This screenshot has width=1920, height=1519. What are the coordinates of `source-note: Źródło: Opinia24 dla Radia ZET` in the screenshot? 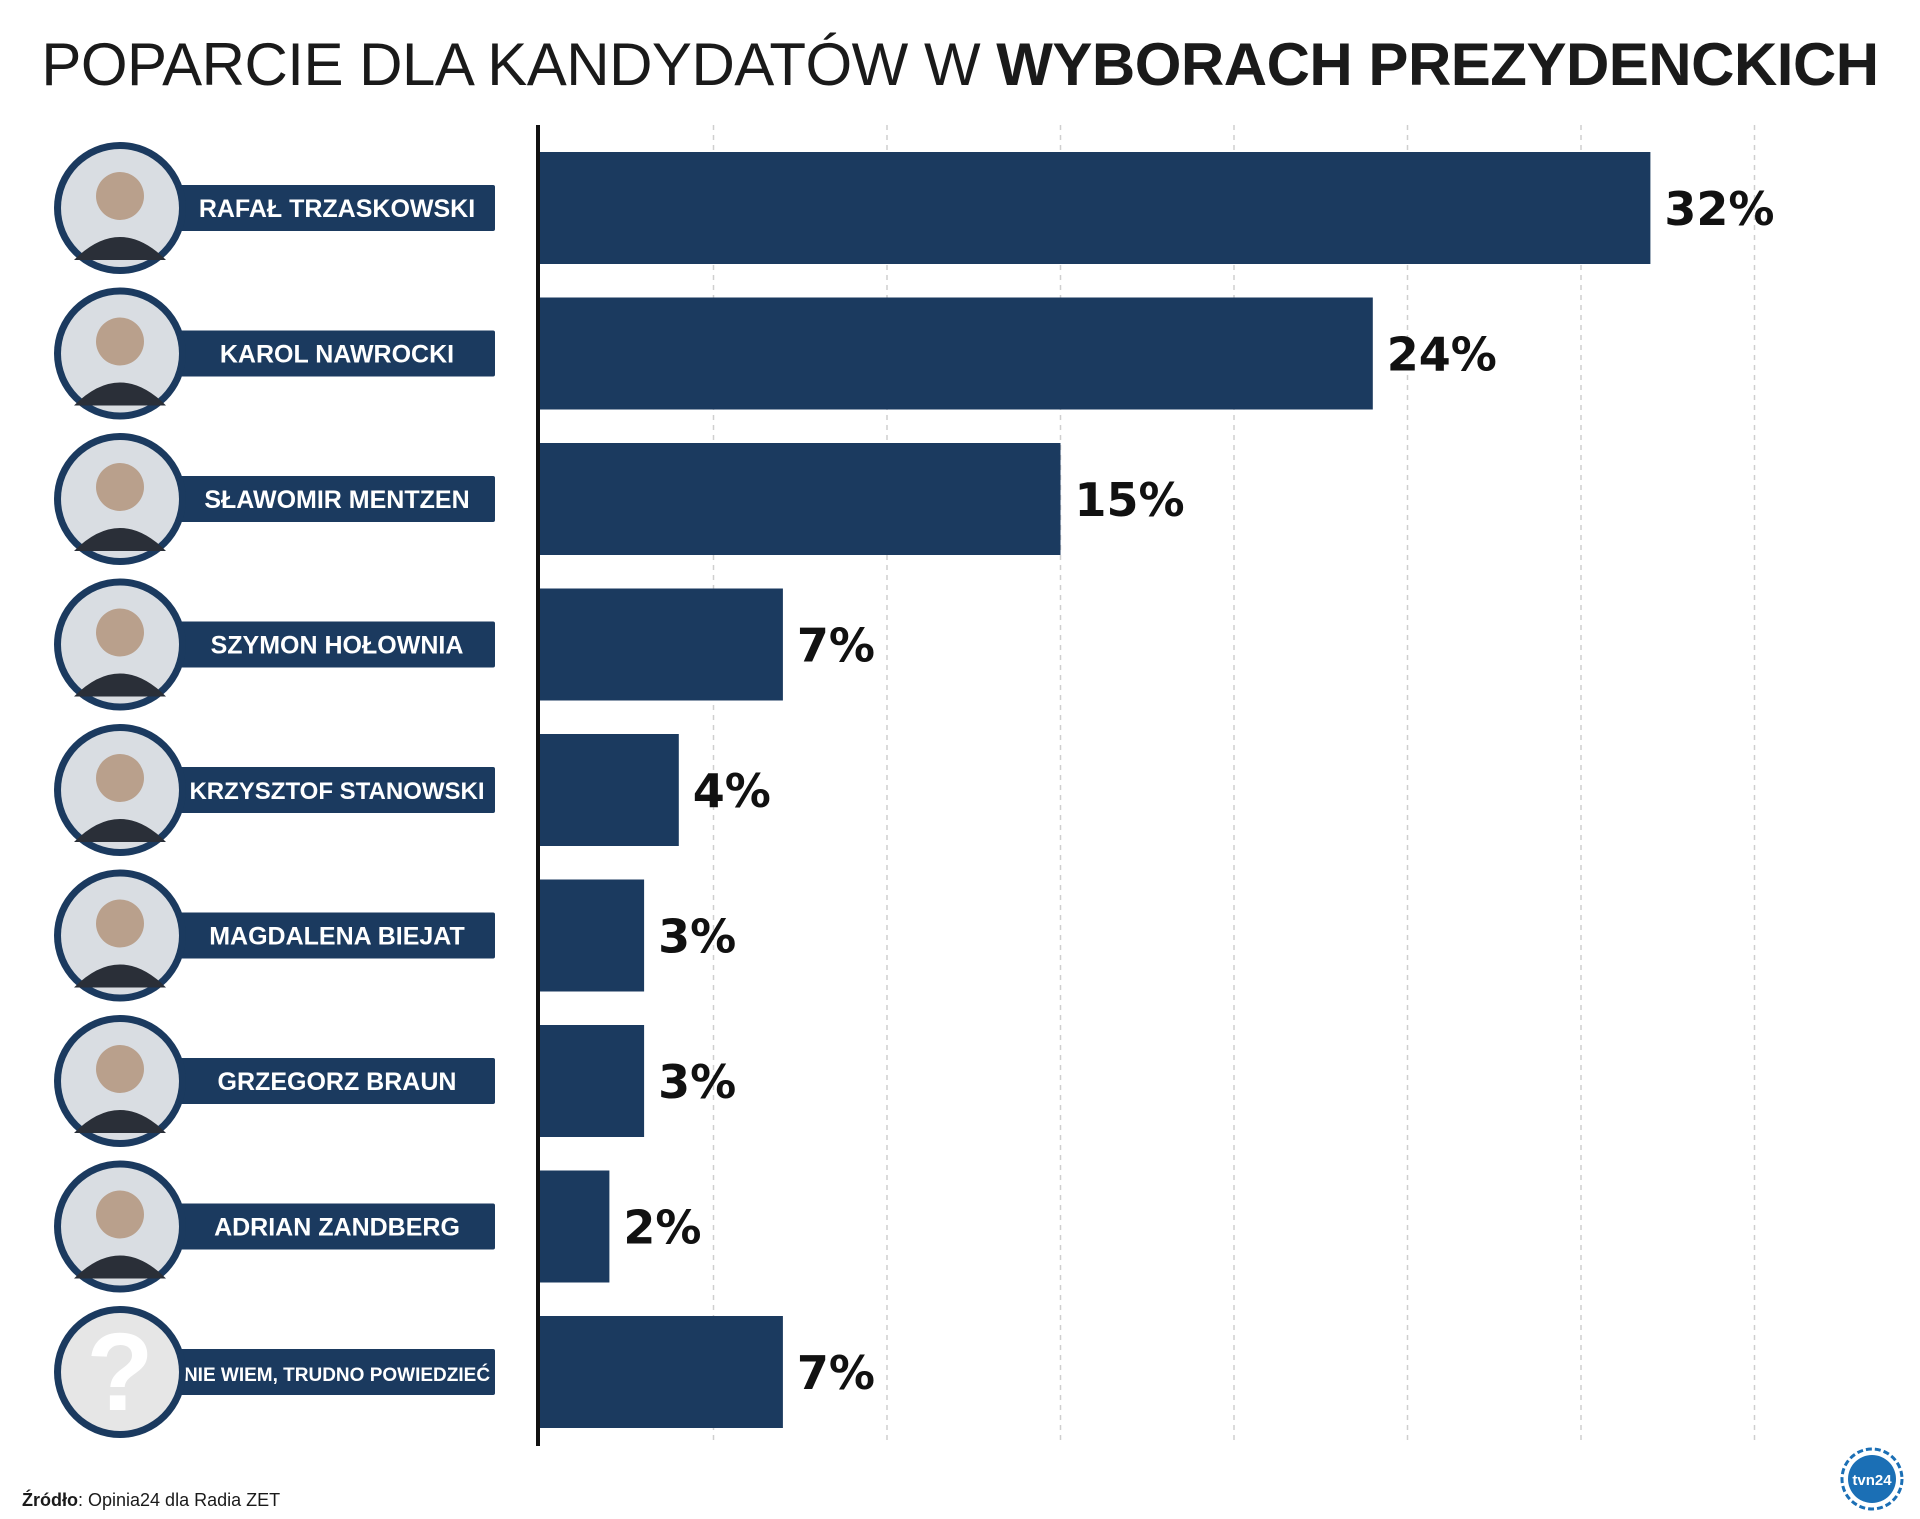 It's located at (151, 1500).